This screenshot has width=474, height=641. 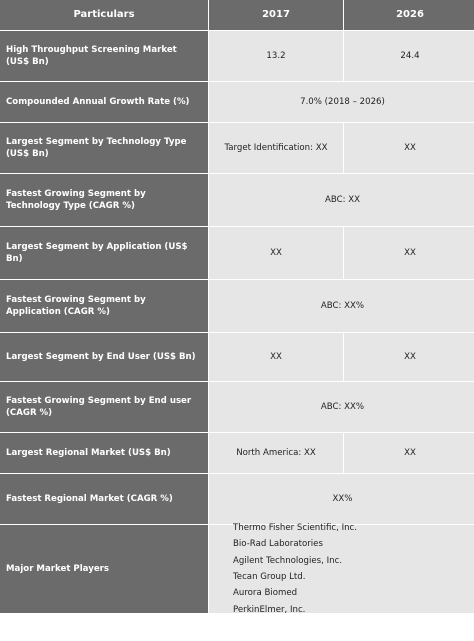 What do you see at coordinates (276, 56) in the screenshot?
I see `row-value-market-size-2017: 13.2` at bounding box center [276, 56].